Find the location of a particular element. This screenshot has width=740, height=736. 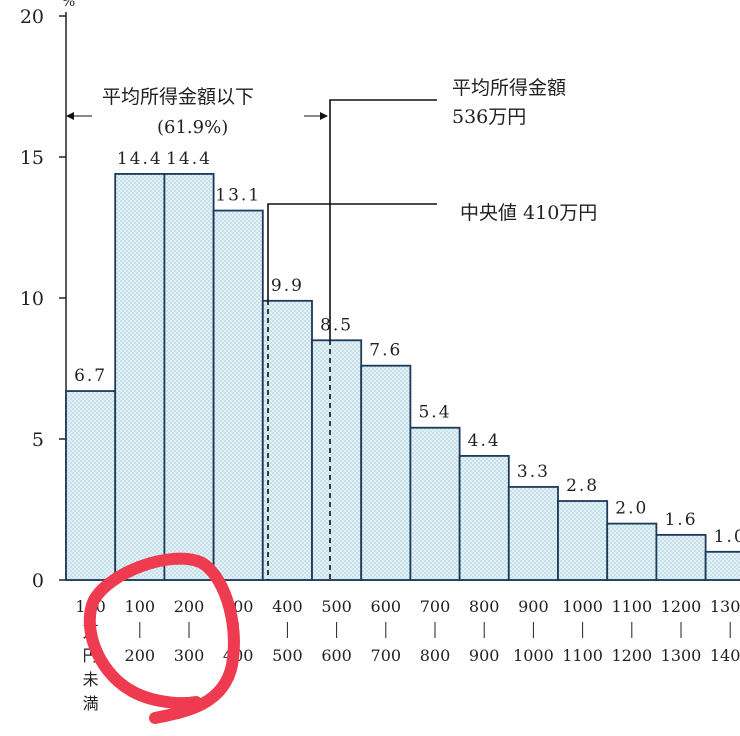

x-tick-top-label: 1100 is located at coordinates (631, 606).